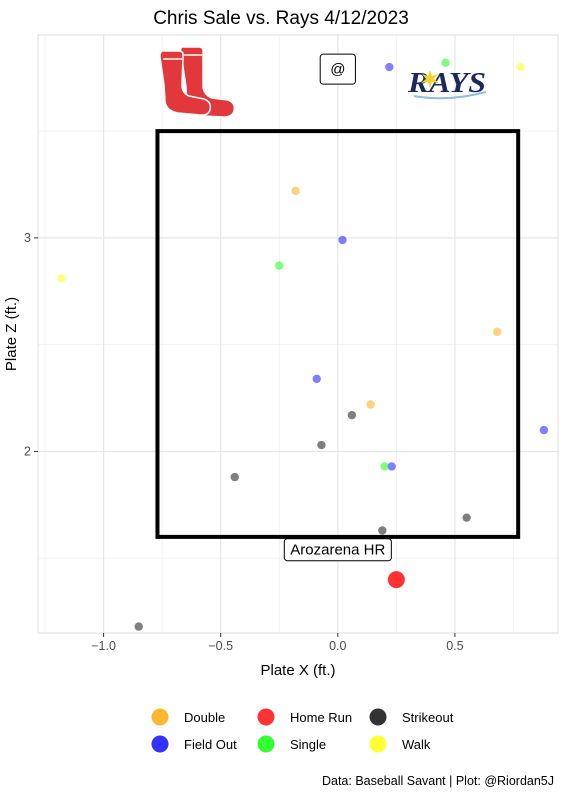  I want to click on red-sox-sock-front, so click(185, 83).